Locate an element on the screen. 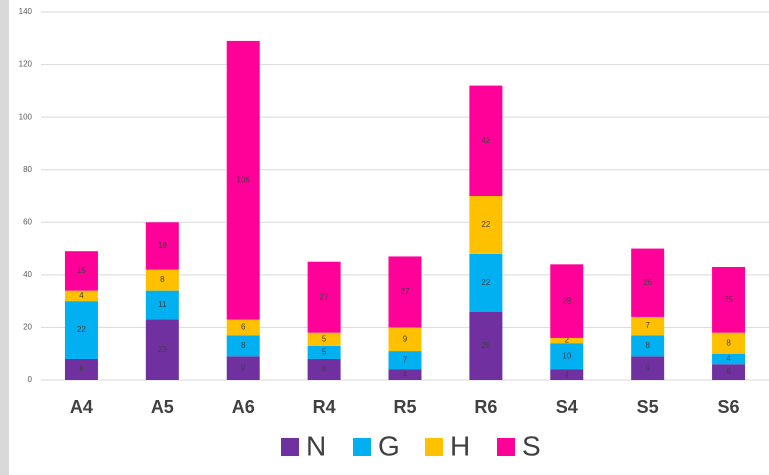 The image size is (769, 475). x-tick-label: A5 is located at coordinates (162, 407).